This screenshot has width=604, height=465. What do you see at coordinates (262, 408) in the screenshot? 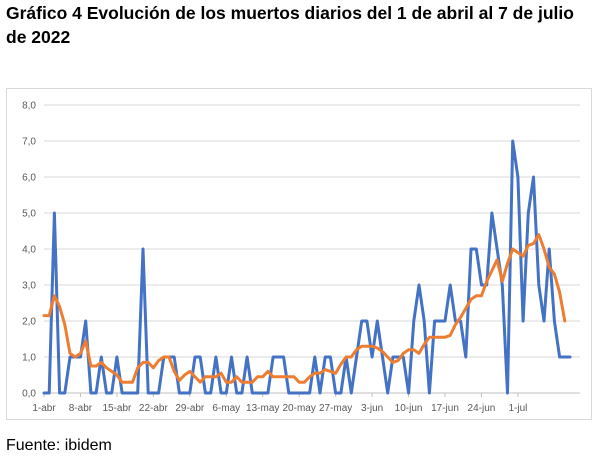
I see `x-tick-label: 13-may` at bounding box center [262, 408].